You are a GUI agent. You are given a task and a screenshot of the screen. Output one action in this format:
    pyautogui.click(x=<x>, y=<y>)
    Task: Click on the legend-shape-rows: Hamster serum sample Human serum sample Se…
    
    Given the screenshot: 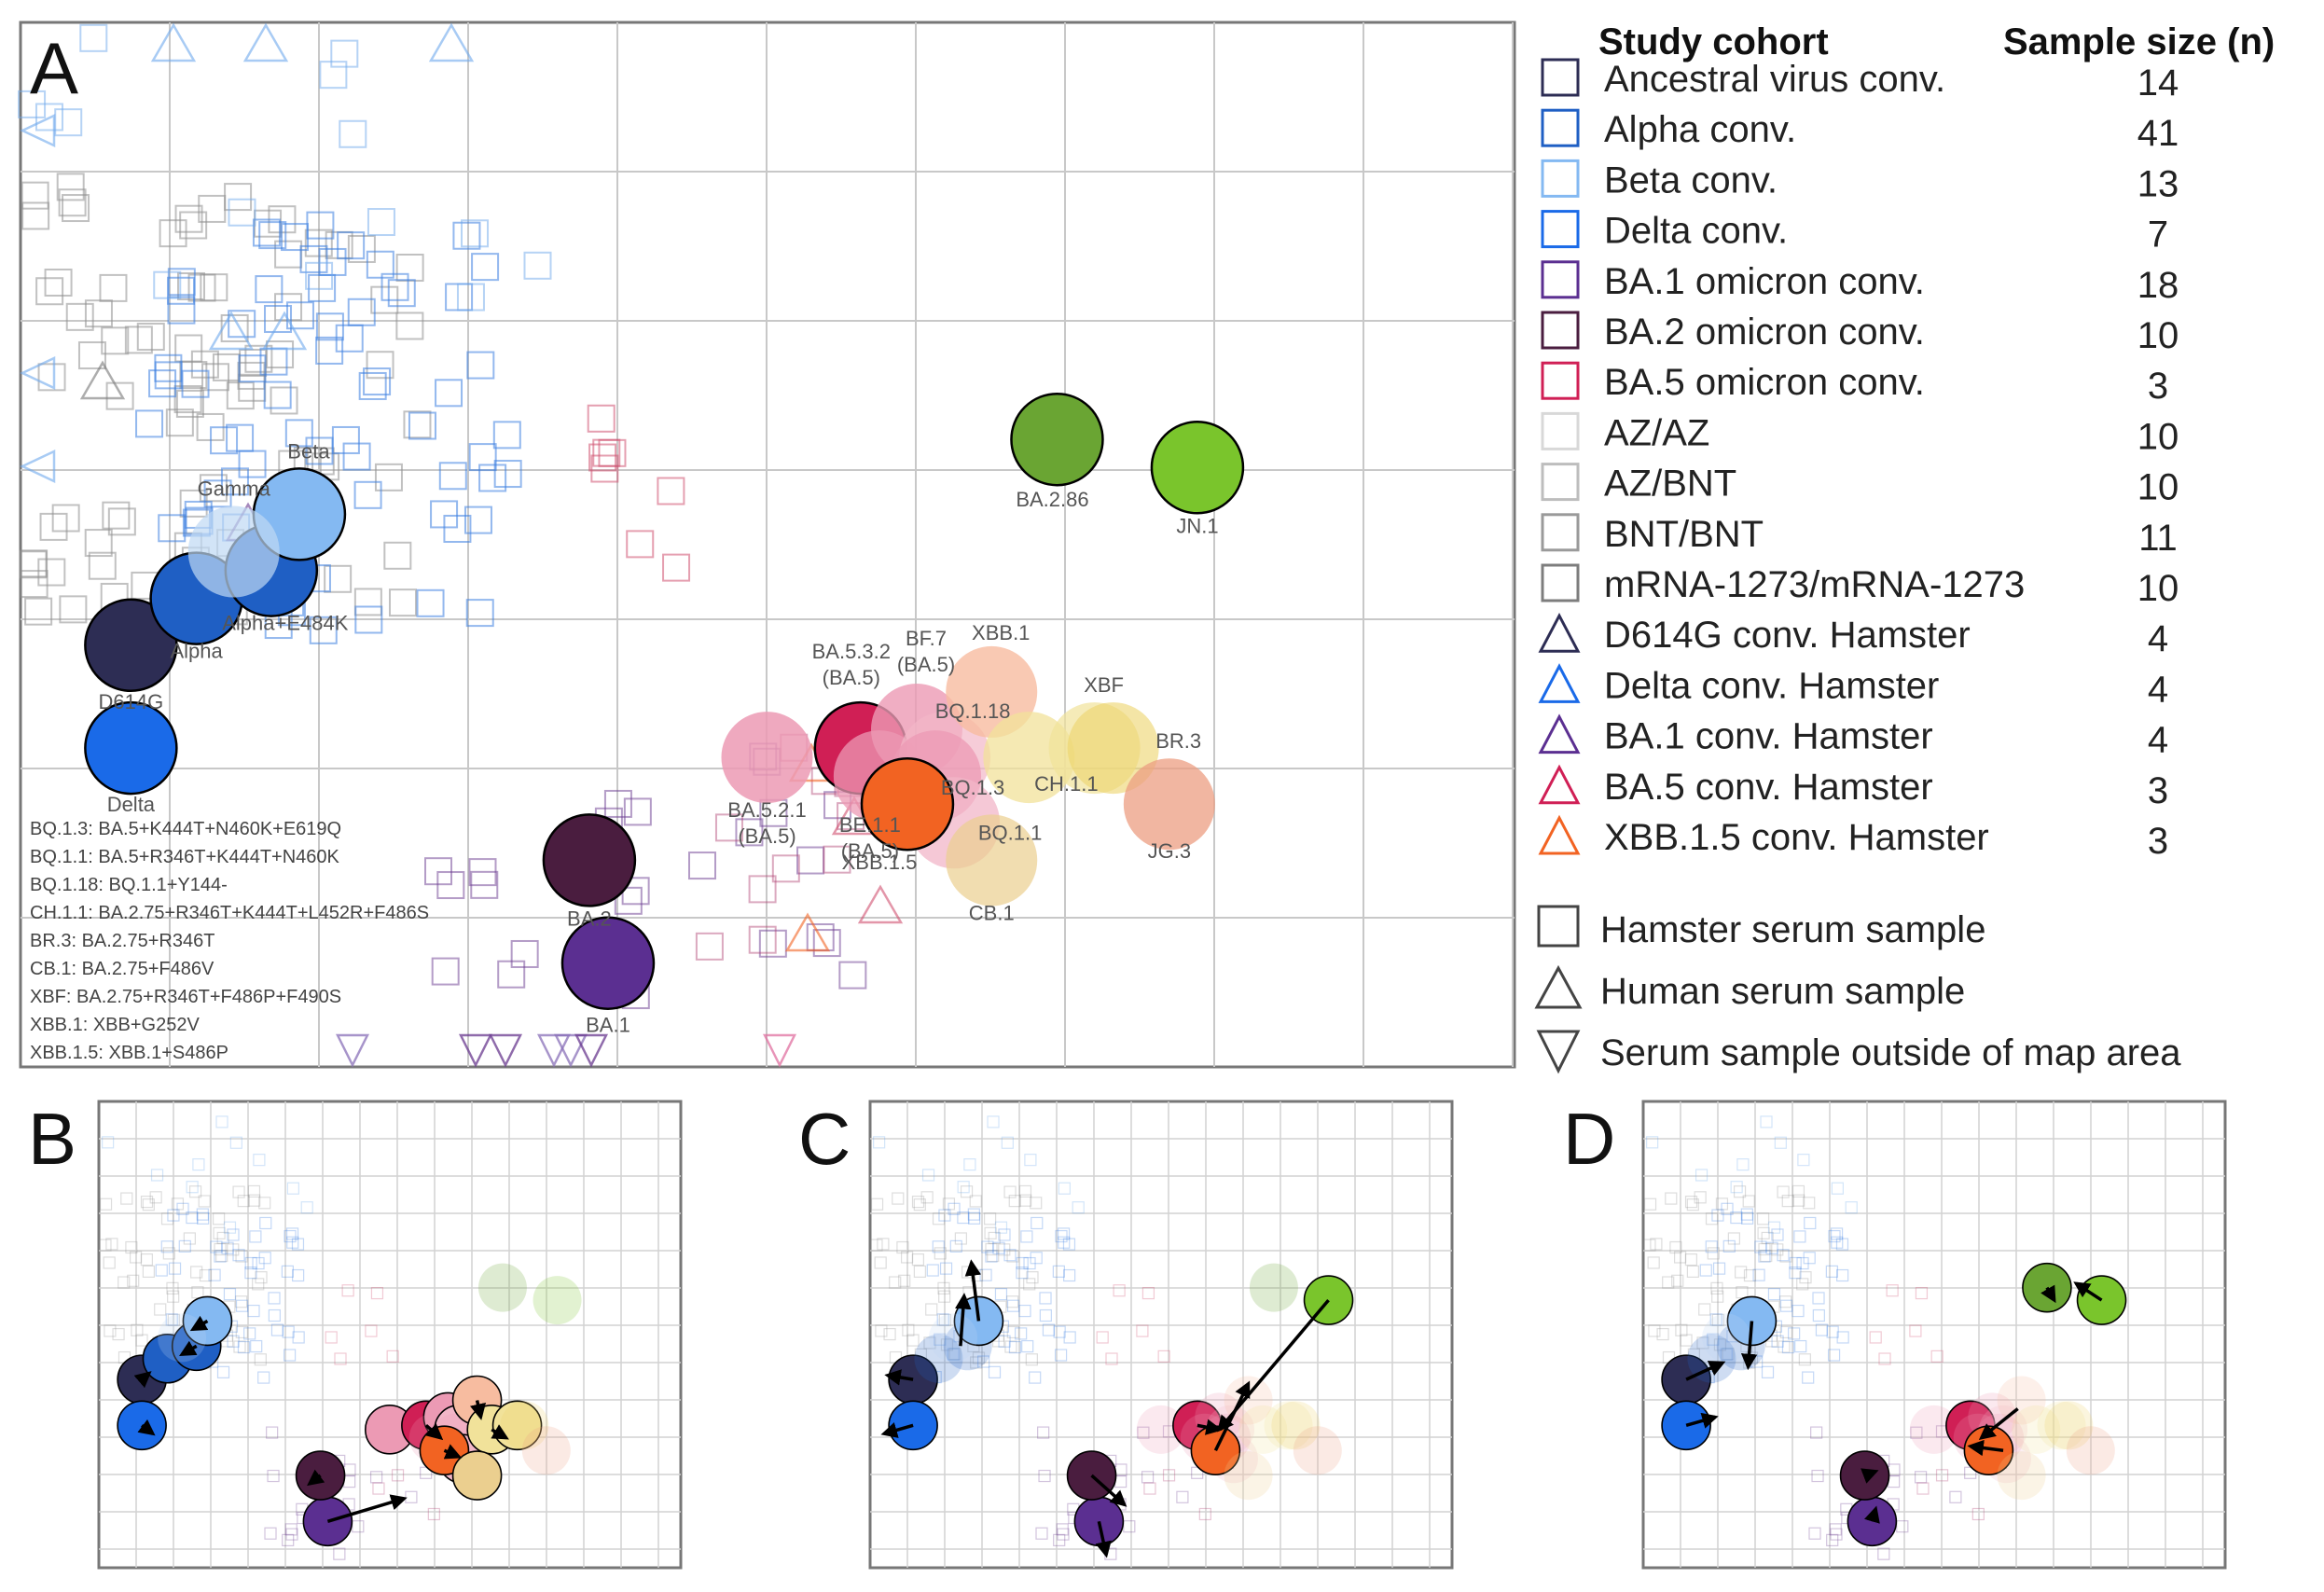 What is the action you would take?
    pyautogui.click(x=1857, y=990)
    